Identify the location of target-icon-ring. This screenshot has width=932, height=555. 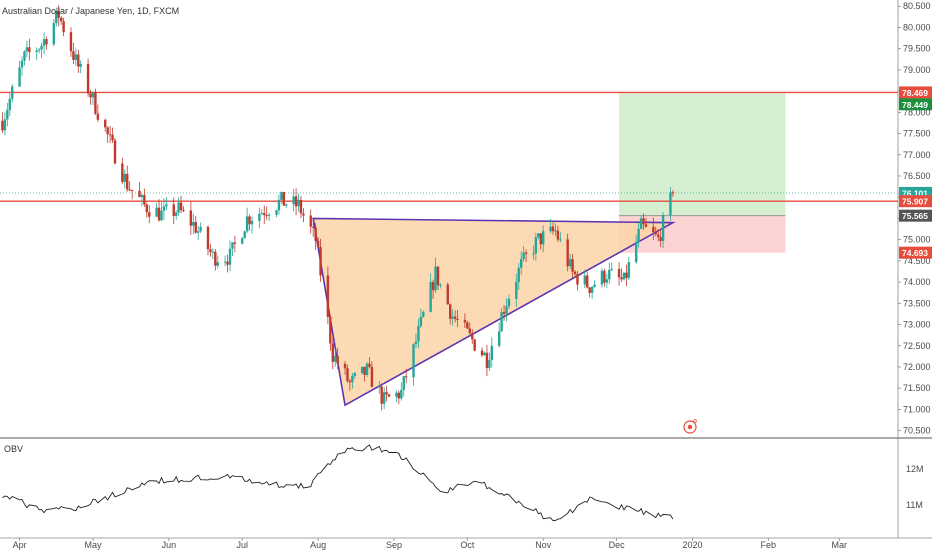
(690, 427).